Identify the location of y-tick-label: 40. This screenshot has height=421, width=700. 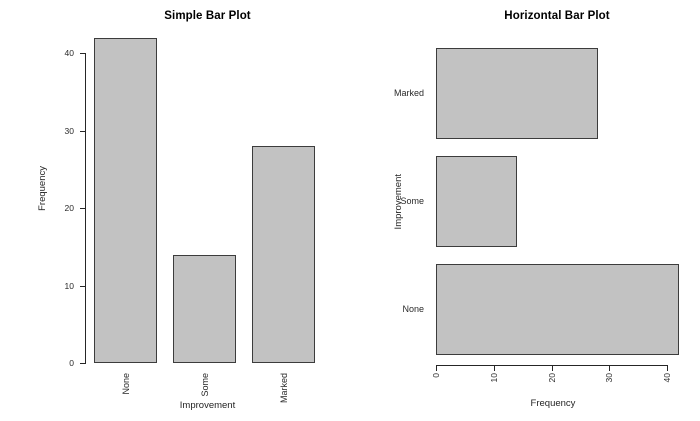
(69, 53).